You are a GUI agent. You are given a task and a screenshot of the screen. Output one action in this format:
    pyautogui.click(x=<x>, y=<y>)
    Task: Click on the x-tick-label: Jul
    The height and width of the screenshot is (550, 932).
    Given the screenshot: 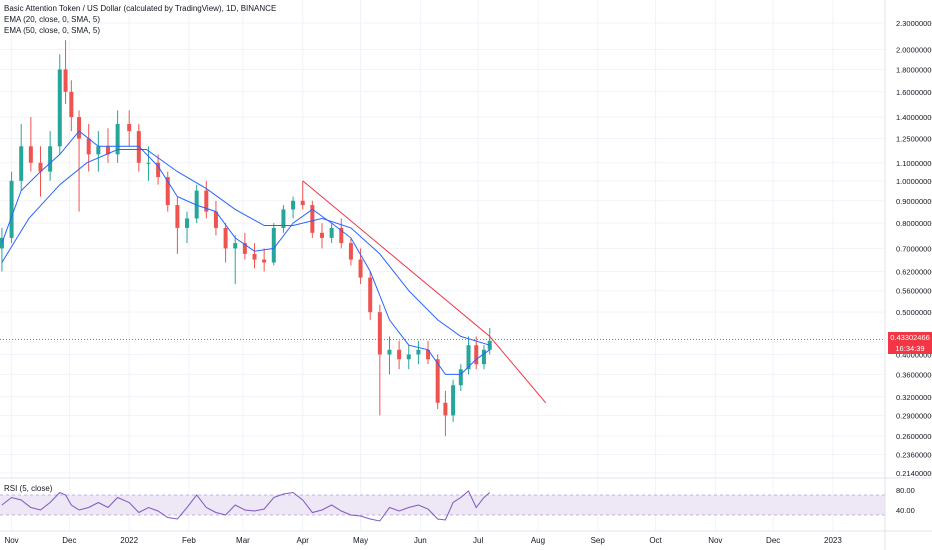 What is the action you would take?
    pyautogui.click(x=478, y=540)
    